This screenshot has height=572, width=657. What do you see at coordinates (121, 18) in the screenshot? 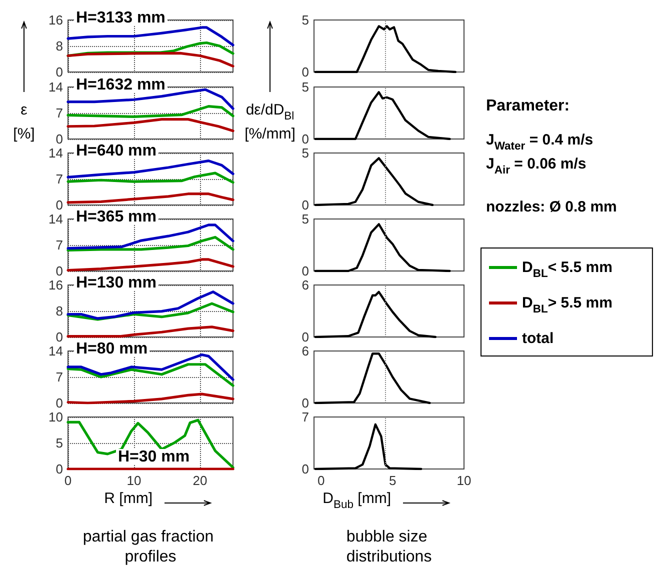
I see `chart-title: H=3133 mm` at bounding box center [121, 18].